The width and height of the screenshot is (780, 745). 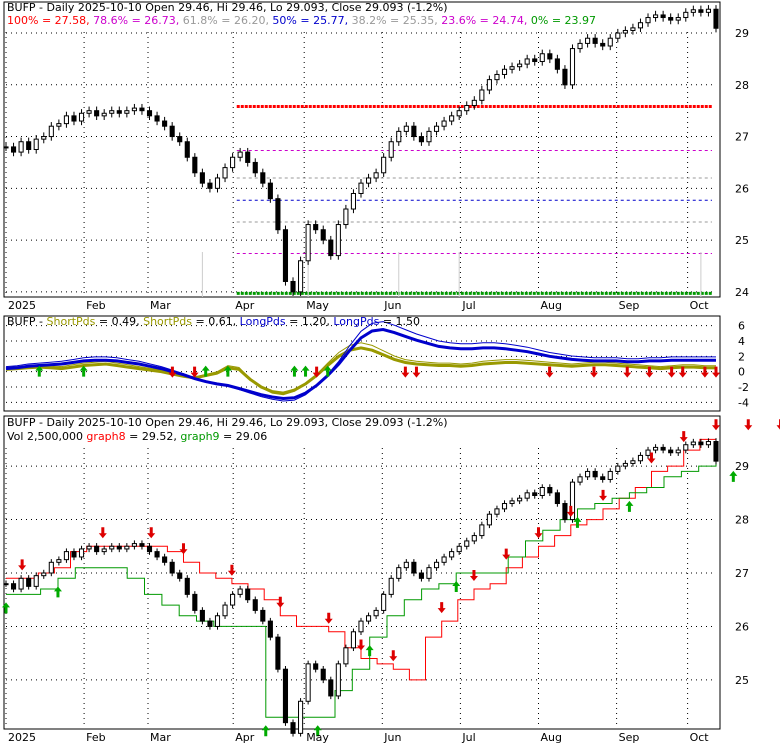 What do you see at coordinates (629, 305) in the screenshot?
I see `price-x-tick-8: Sep` at bounding box center [629, 305].